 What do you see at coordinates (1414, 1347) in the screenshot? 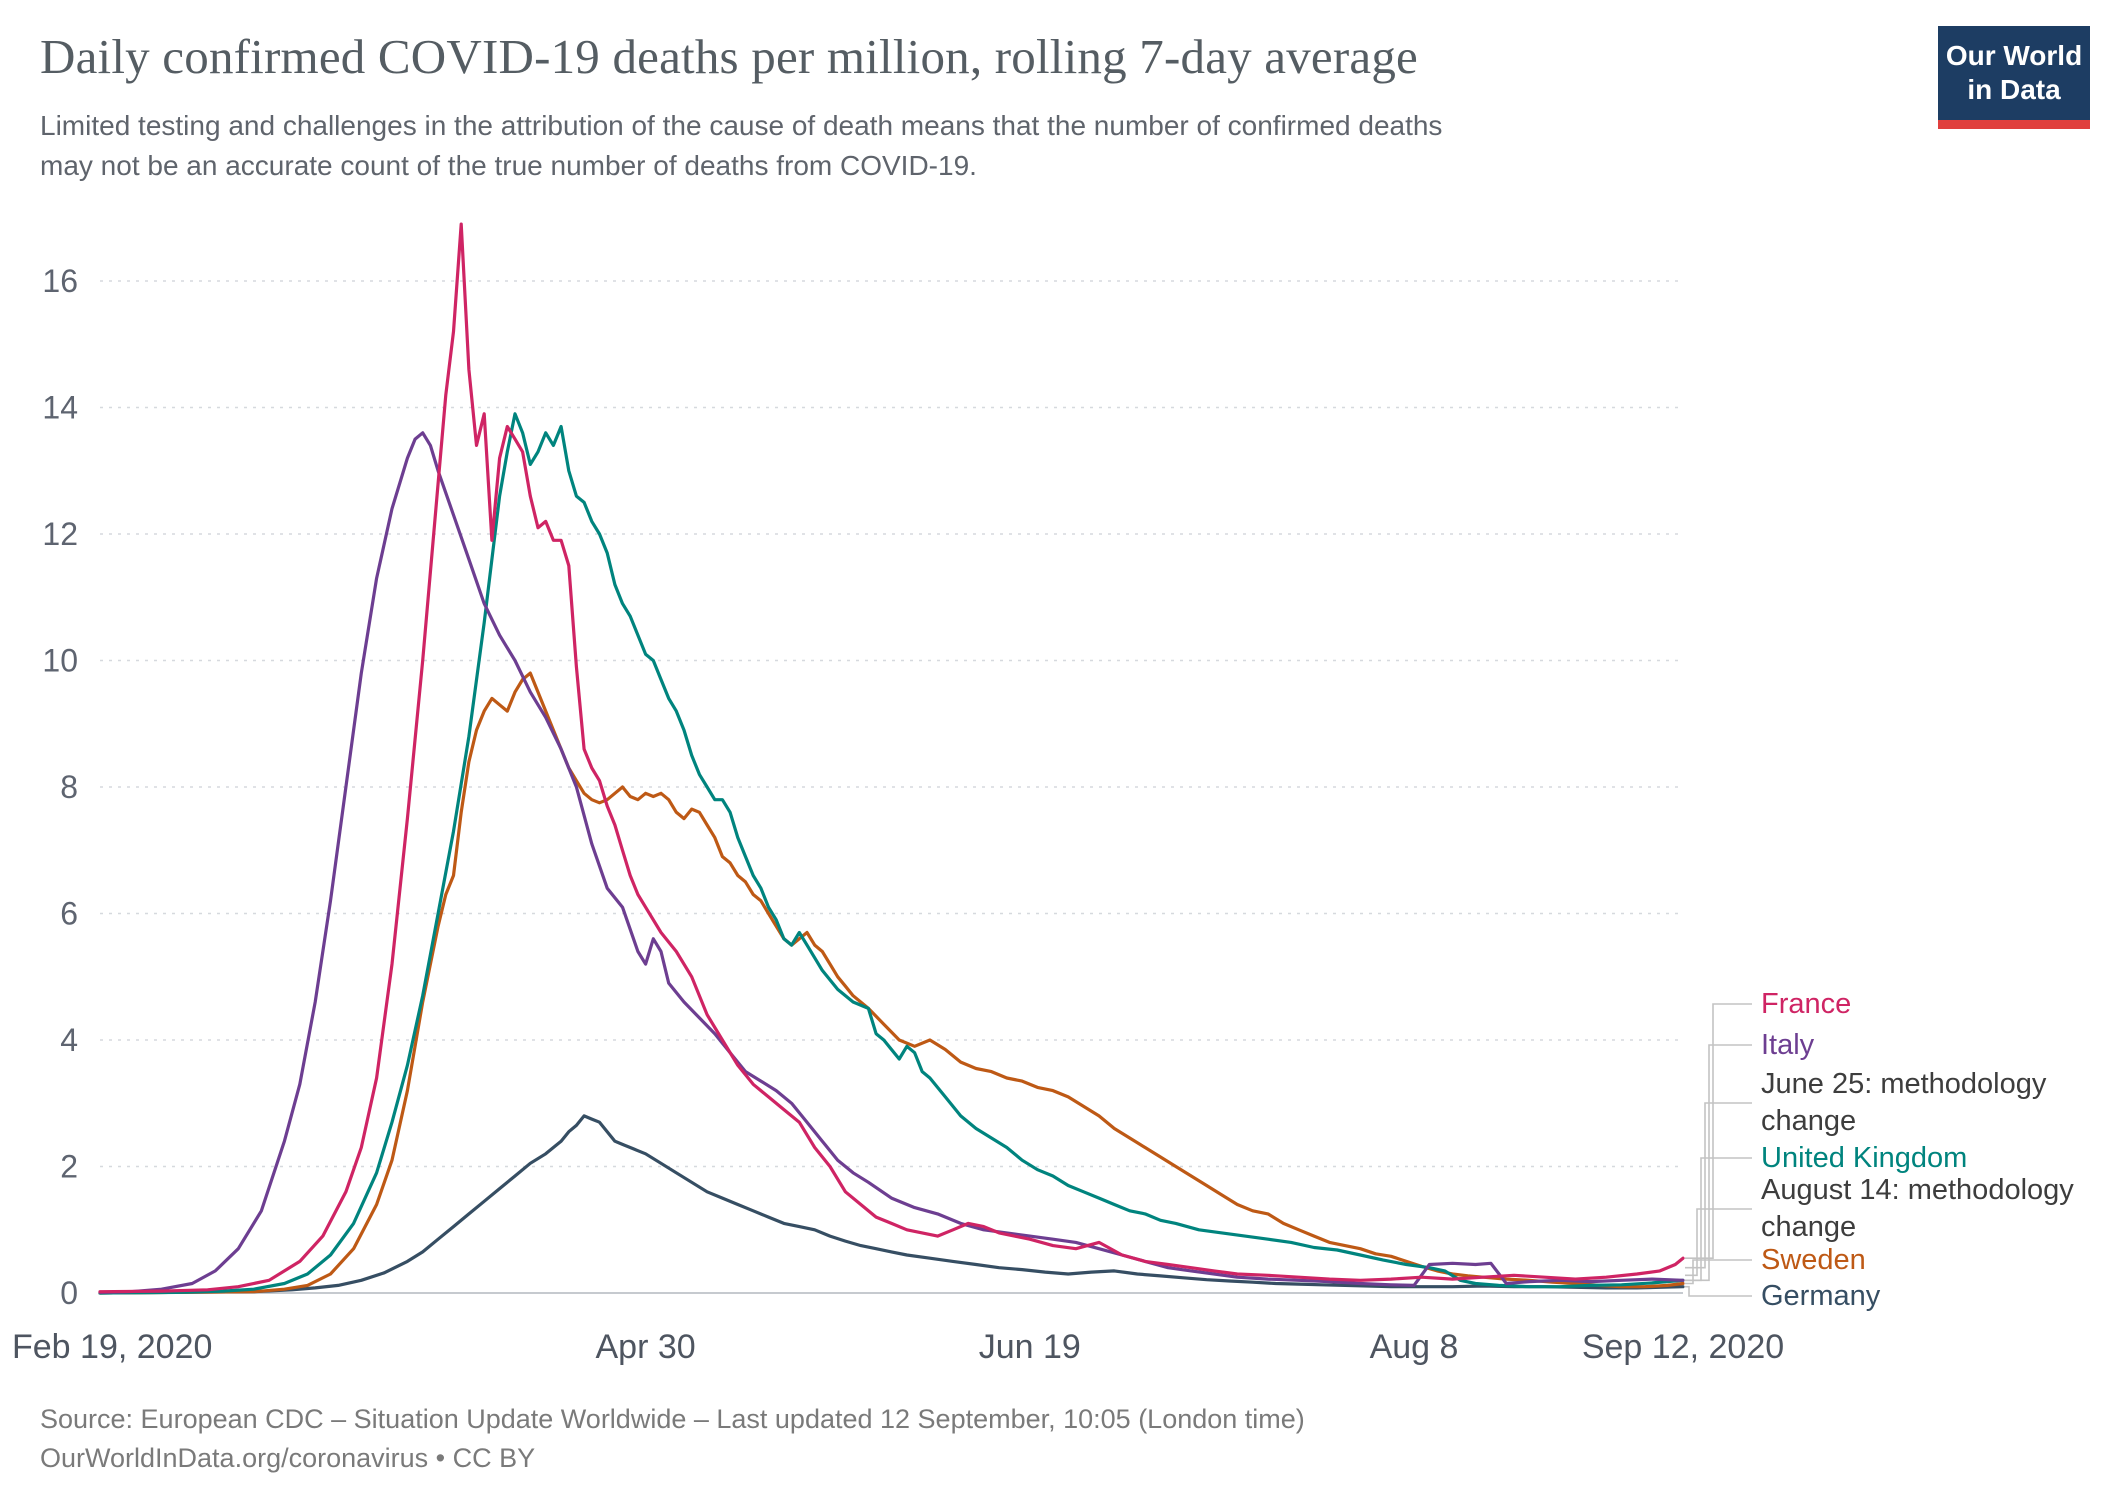
I see `x-tick-label: Aug 8` at bounding box center [1414, 1347].